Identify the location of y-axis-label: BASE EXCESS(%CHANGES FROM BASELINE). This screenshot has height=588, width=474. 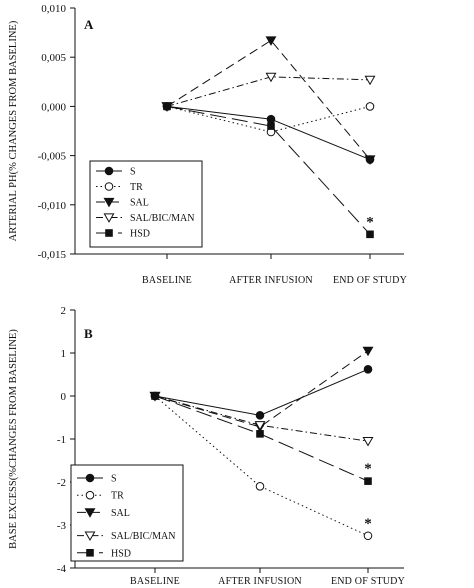
(13, 439).